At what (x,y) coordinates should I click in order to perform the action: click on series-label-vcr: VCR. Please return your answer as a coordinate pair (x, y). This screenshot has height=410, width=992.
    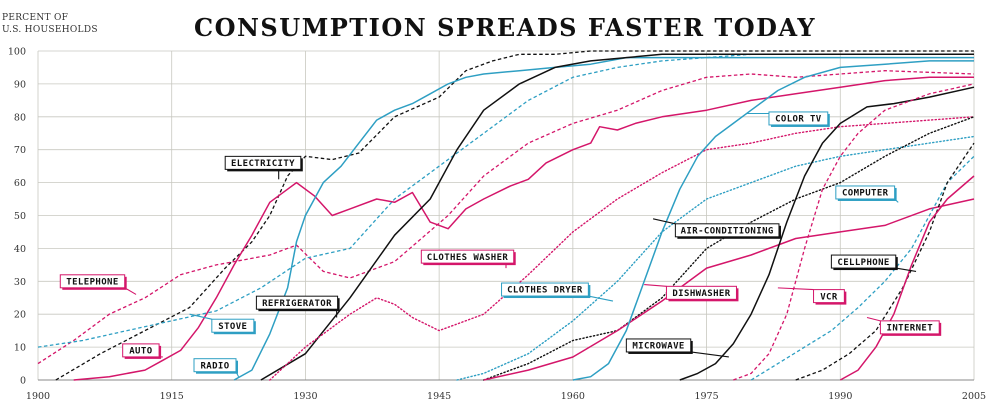
    Looking at the image, I should click on (812, 296).